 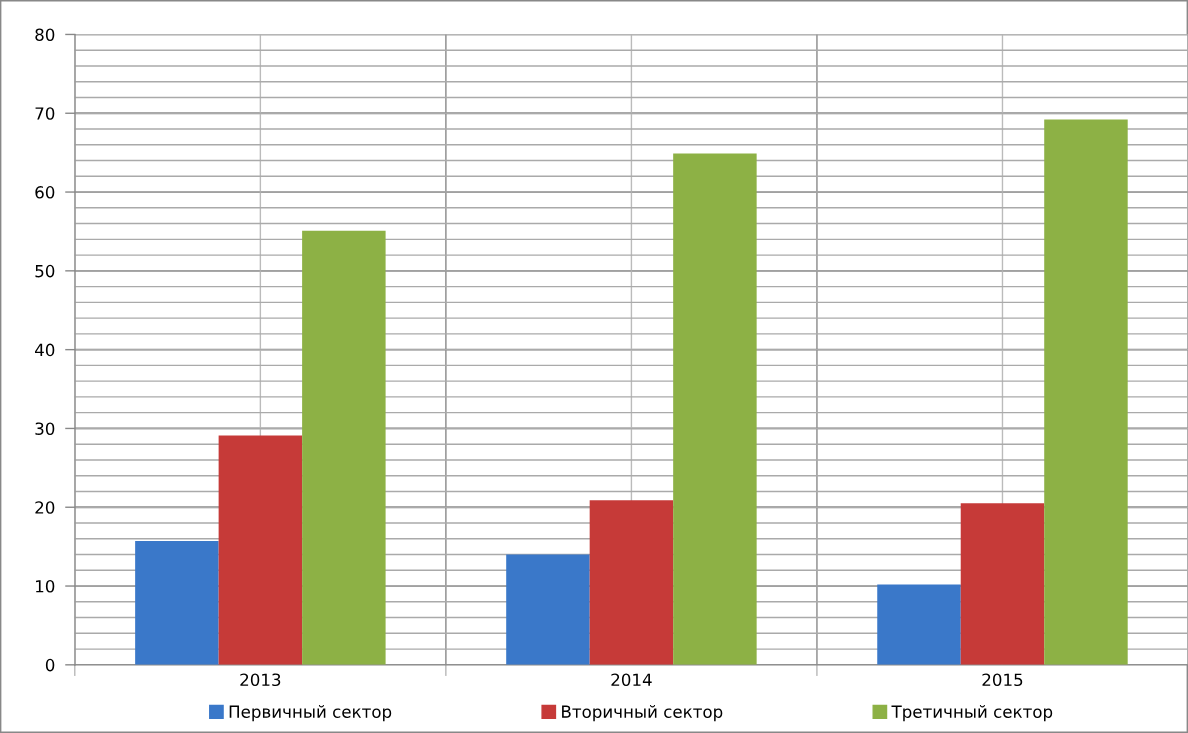 I want to click on y-tick-label: 0, so click(x=50, y=665).